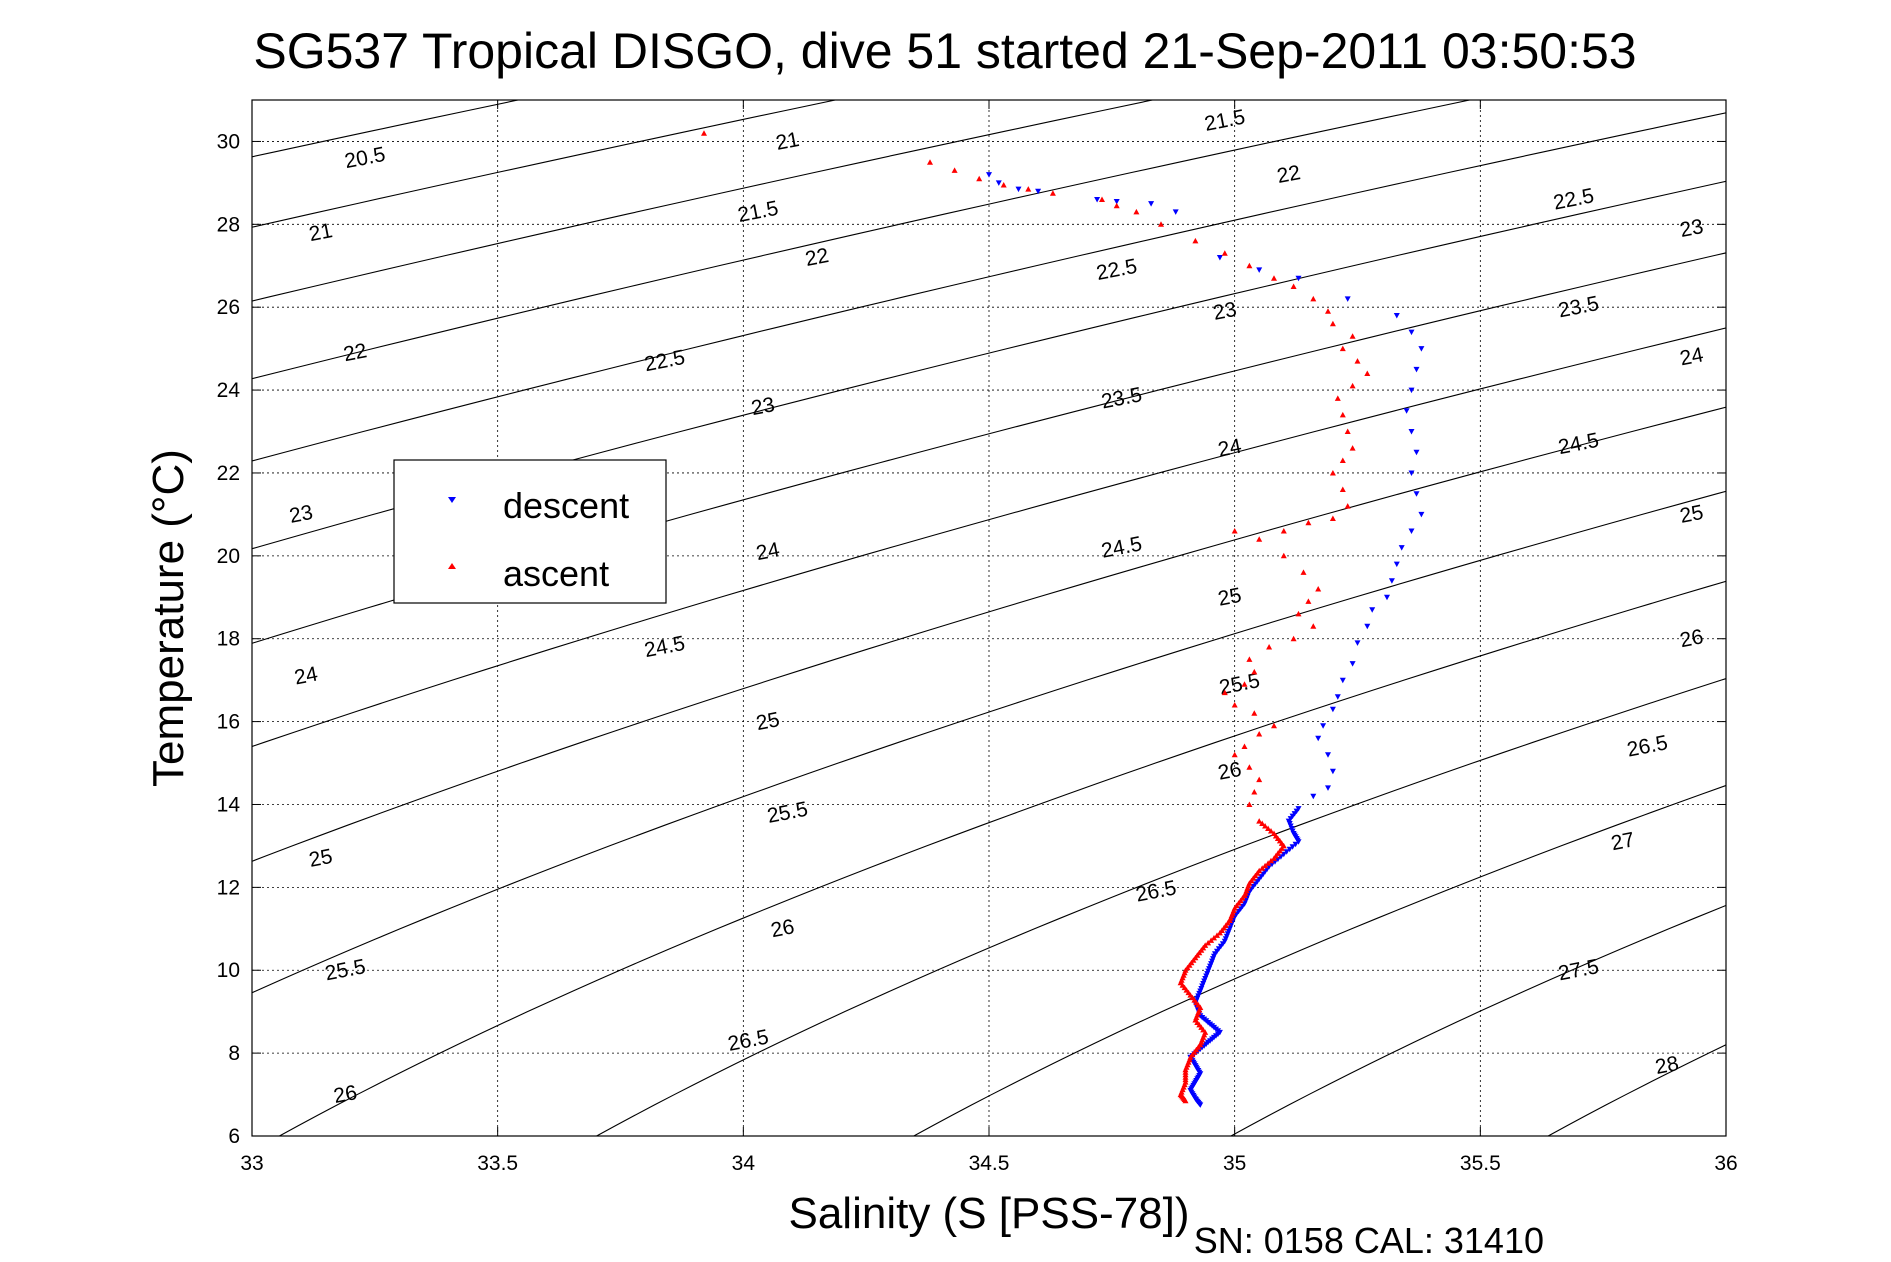 The image size is (1891, 1262). I want to click on serial-calibration-label: SN: 0158 CAL: 31410, so click(1369, 1240).